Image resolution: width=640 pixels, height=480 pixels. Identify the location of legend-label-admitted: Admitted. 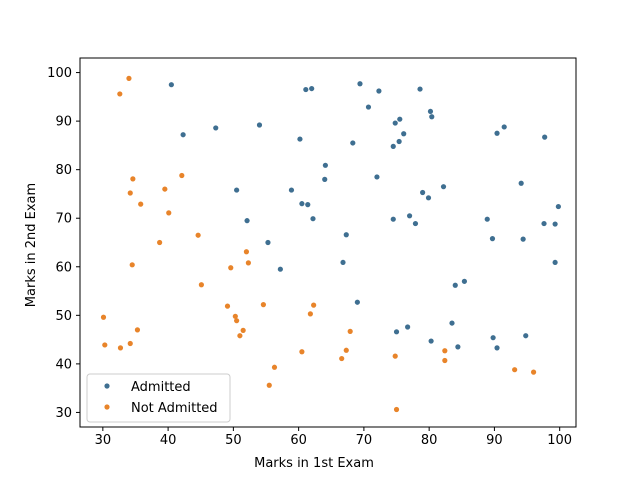
(161, 387).